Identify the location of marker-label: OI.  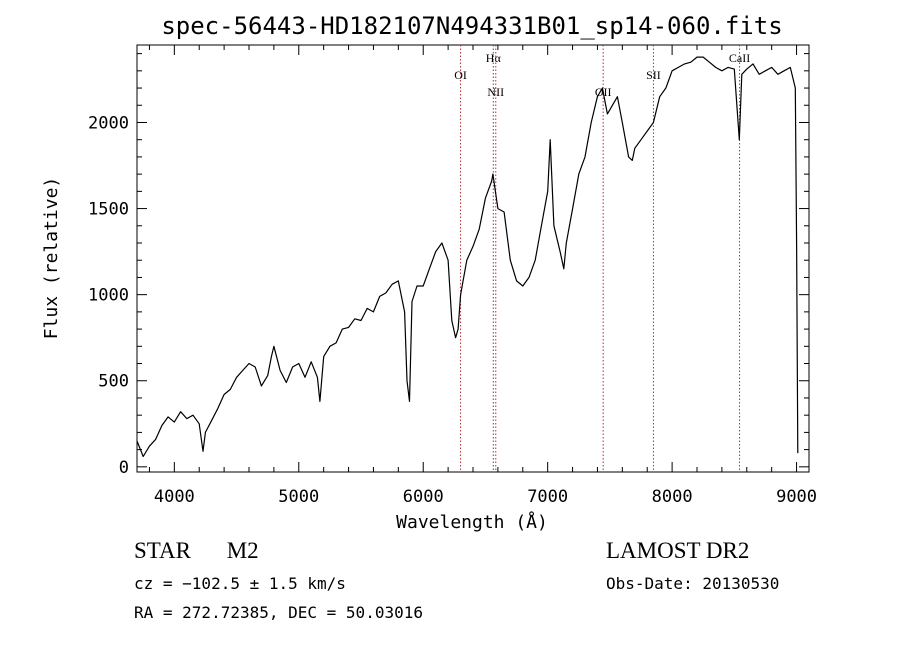
(460, 75).